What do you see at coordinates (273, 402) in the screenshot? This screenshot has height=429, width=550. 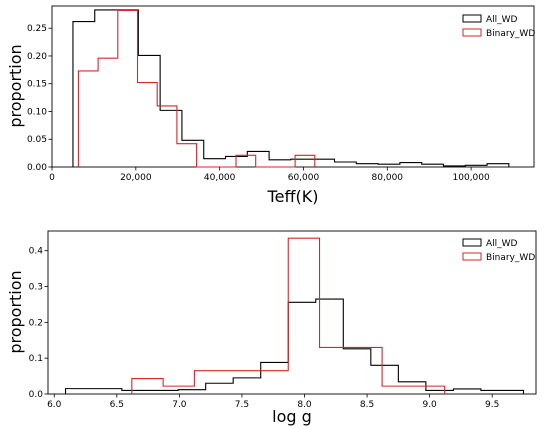 I see `logg-x-ticks: 6.0 6.5 7.0 7.5 8.0 8.5 9.0 9.5` at bounding box center [273, 402].